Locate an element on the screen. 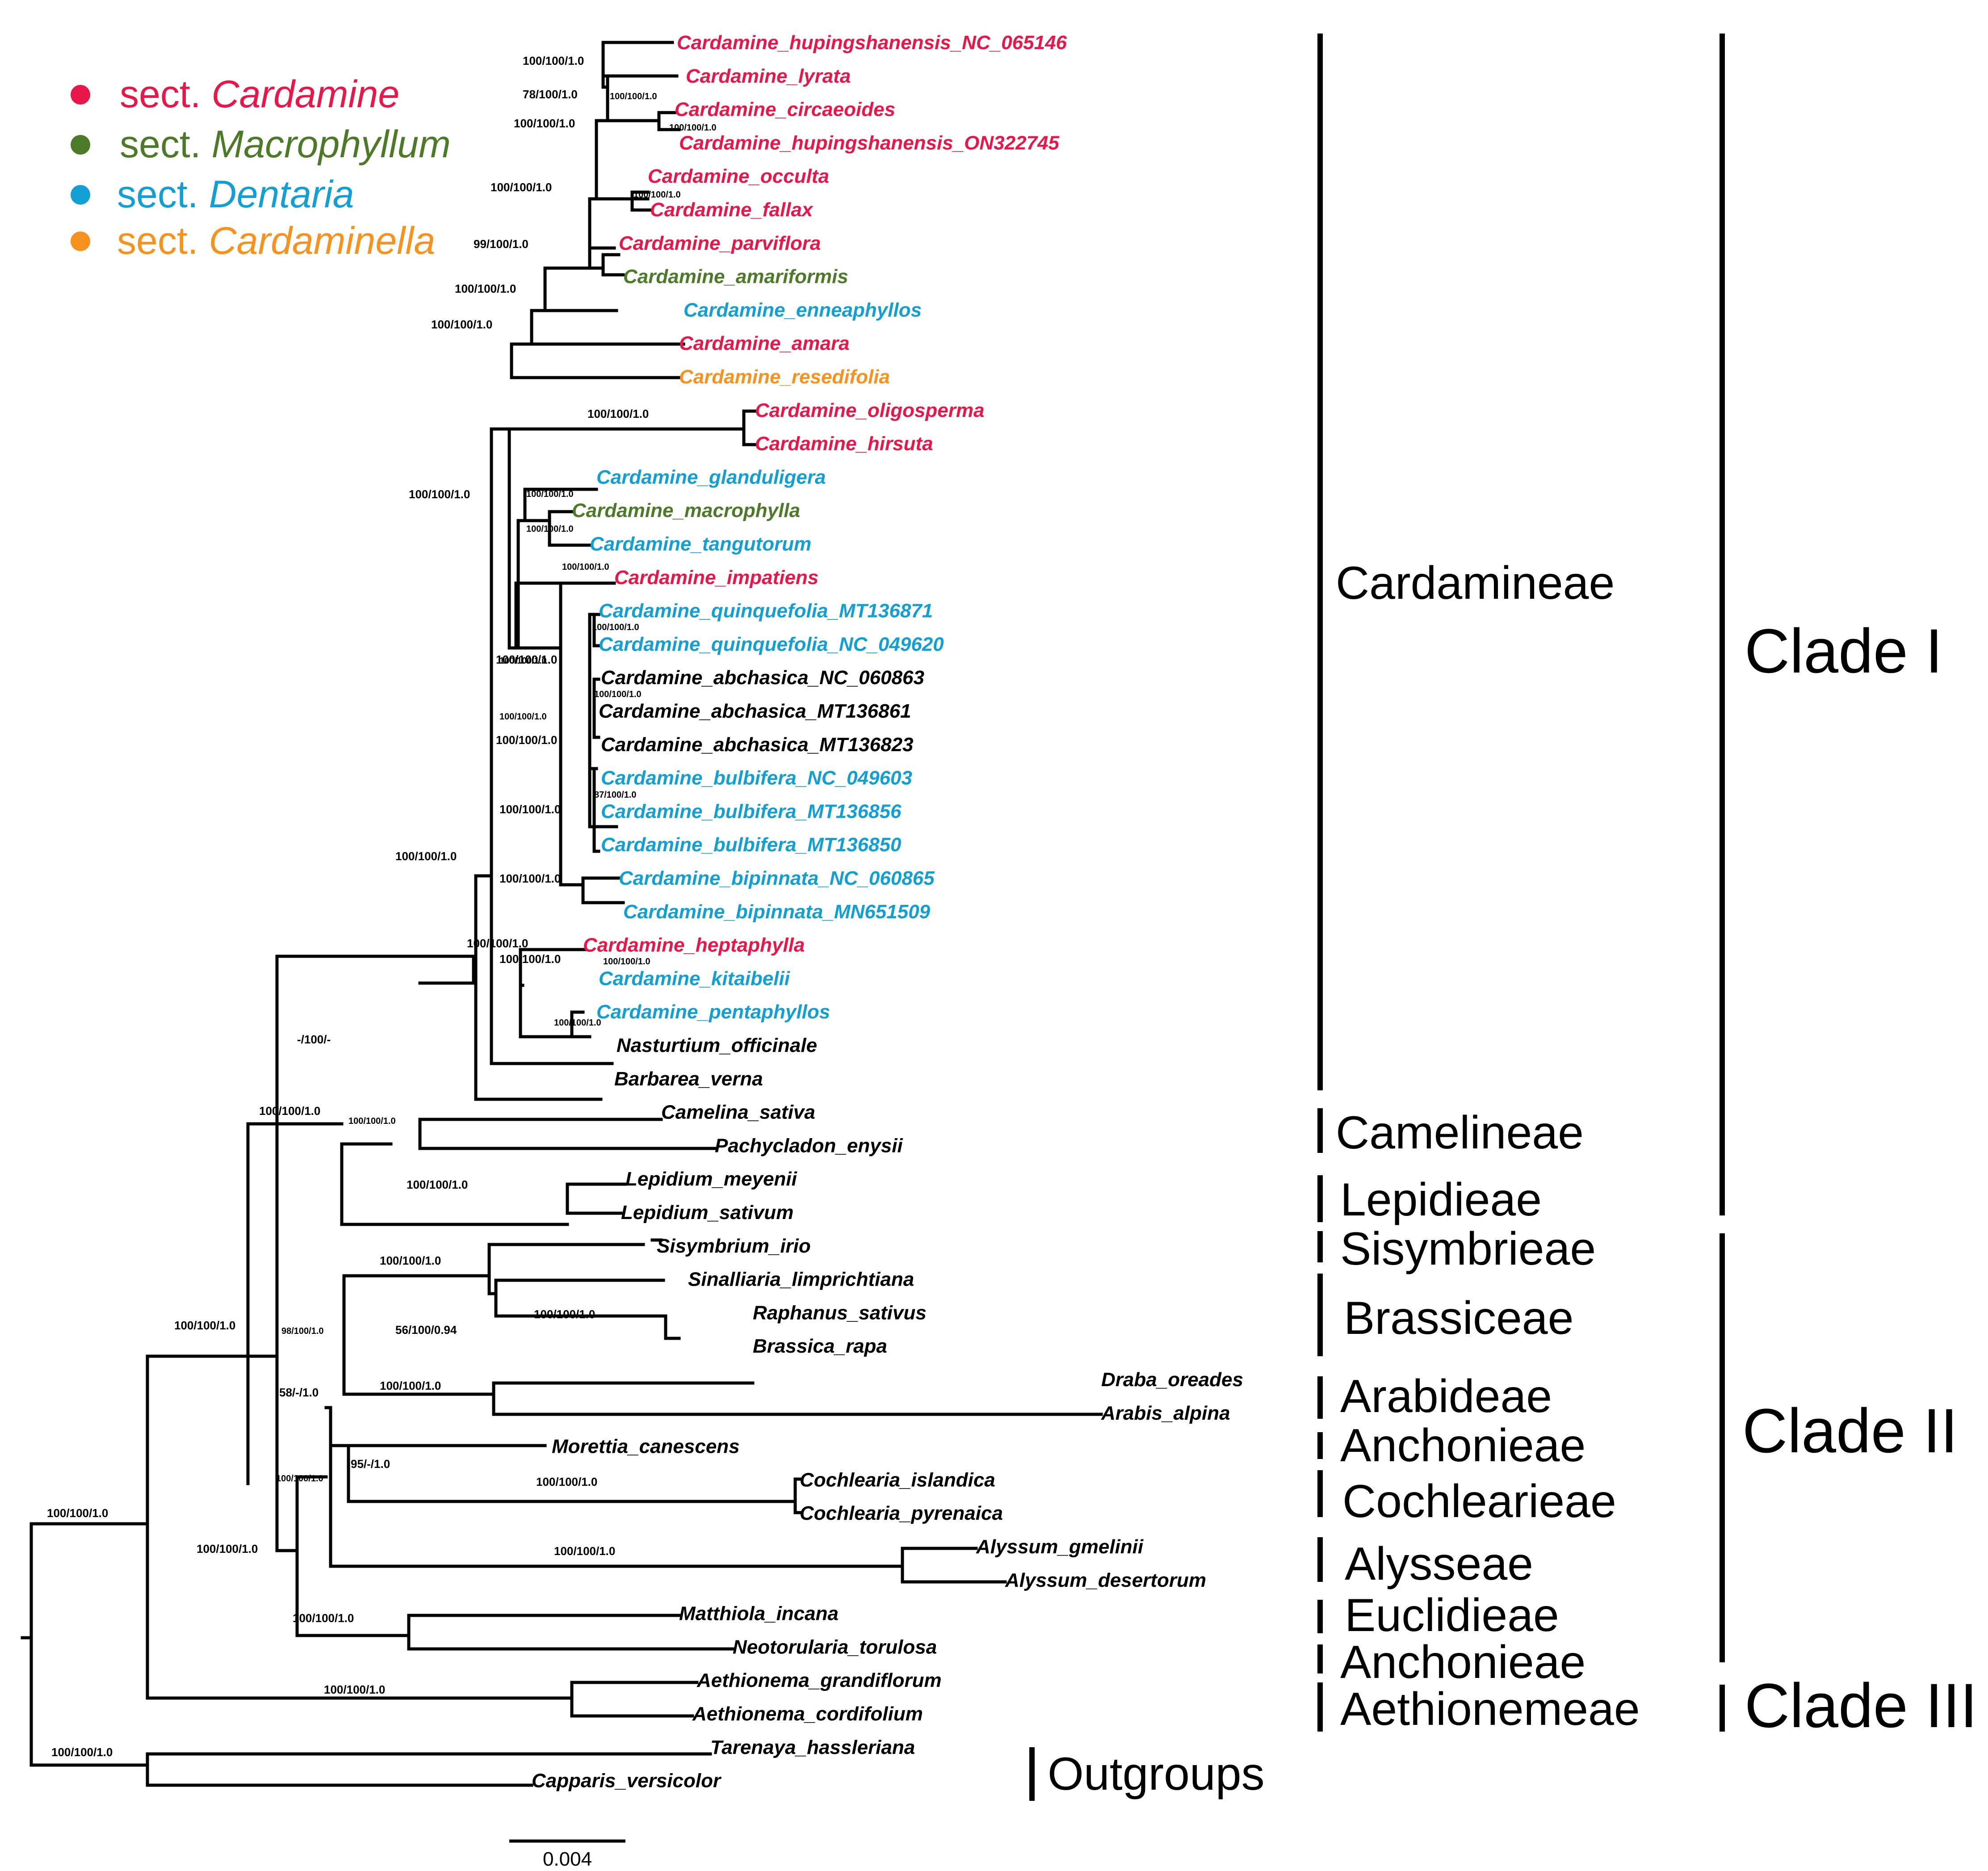  tip-label: Cardamine_kitaibelii is located at coordinates (694, 978).